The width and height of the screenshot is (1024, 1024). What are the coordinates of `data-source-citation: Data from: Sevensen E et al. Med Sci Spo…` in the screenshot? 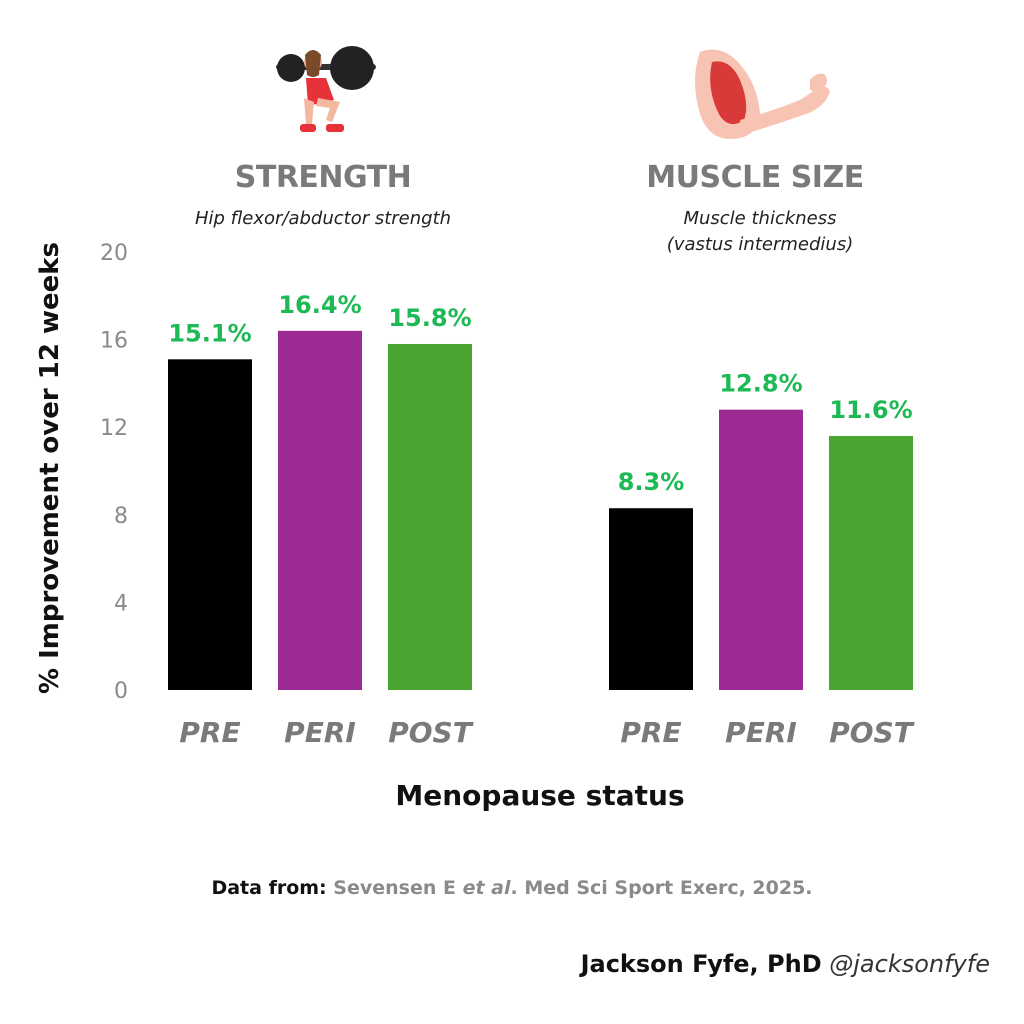 It's located at (512, 888).